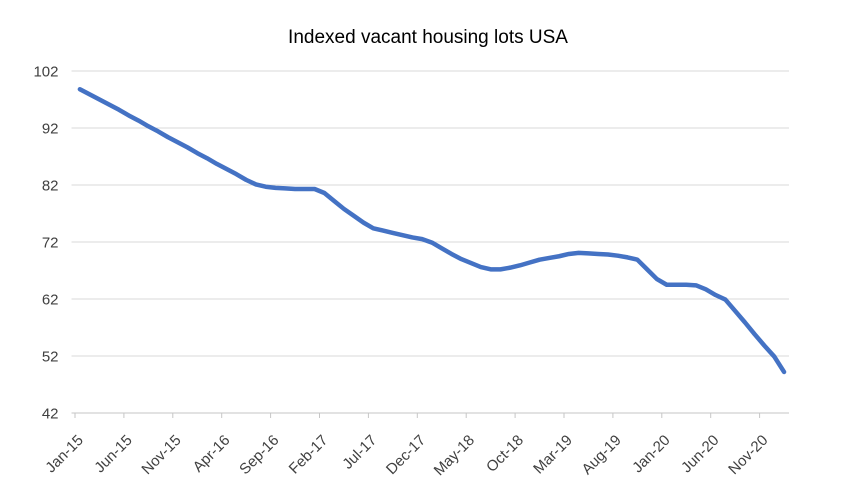 This screenshot has width=863, height=499. What do you see at coordinates (454, 455) in the screenshot?
I see `x-axis-tick-label: May-18` at bounding box center [454, 455].